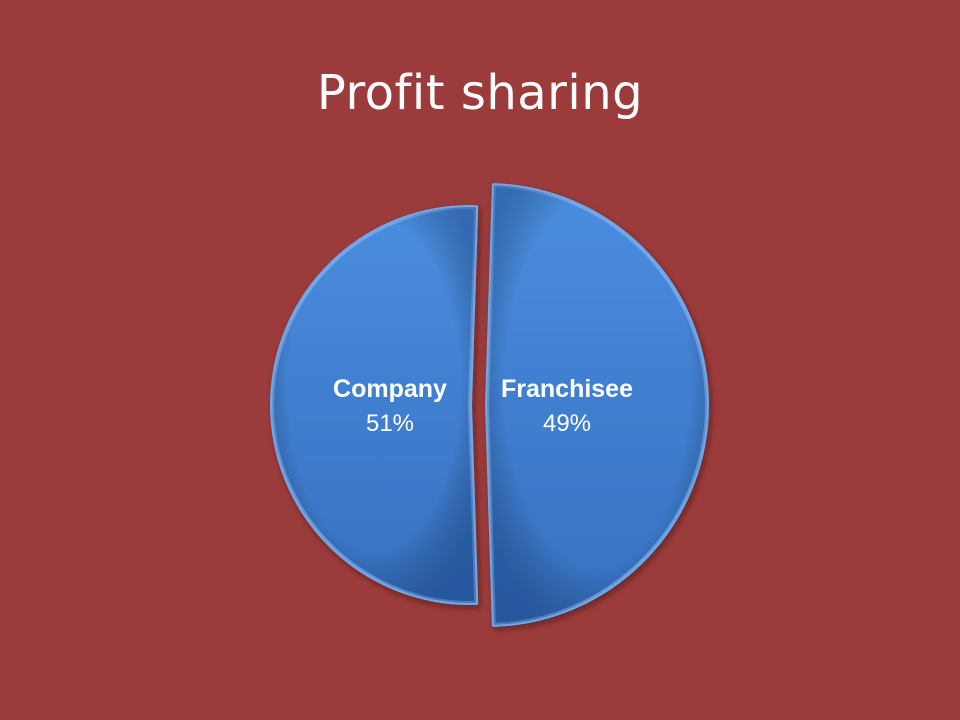  Describe the element at coordinates (597, 405) in the screenshot. I see `pie-slice-shade-franchisee` at that location.